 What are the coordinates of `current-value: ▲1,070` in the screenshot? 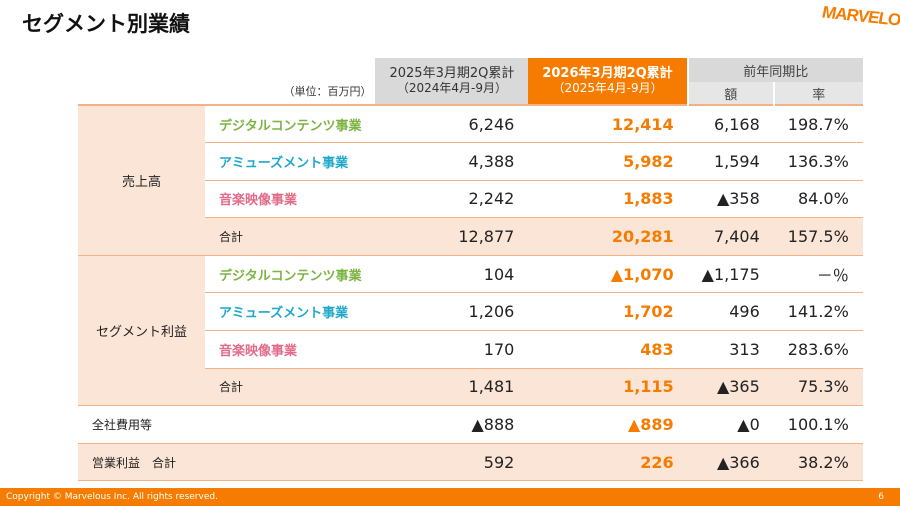 It's located at (608, 274).